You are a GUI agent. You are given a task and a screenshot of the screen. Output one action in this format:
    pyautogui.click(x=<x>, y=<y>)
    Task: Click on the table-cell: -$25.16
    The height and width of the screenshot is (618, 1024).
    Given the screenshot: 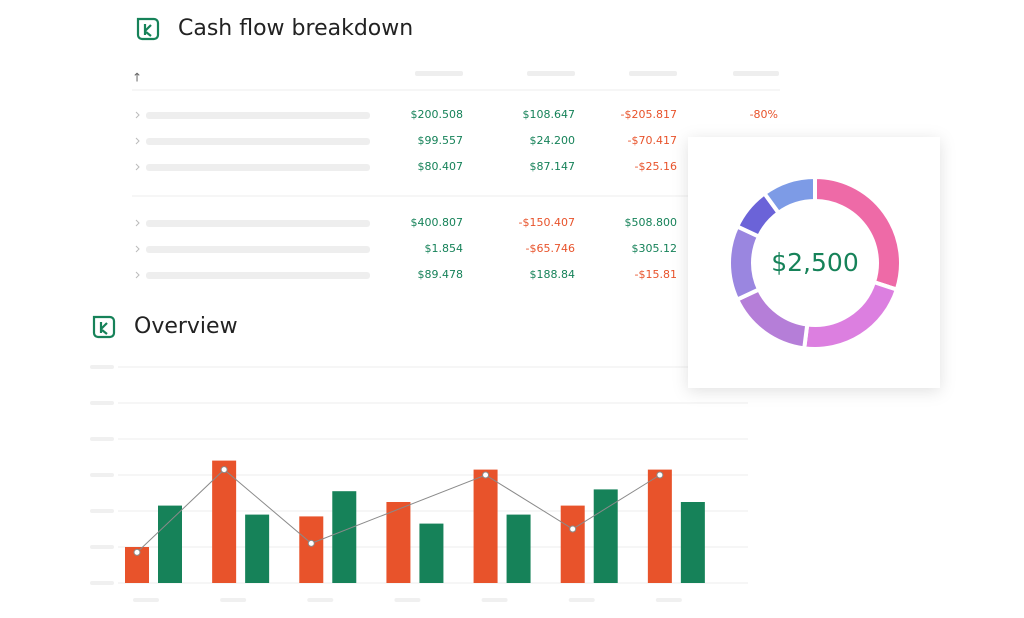 What is the action you would take?
    pyautogui.click(x=656, y=166)
    